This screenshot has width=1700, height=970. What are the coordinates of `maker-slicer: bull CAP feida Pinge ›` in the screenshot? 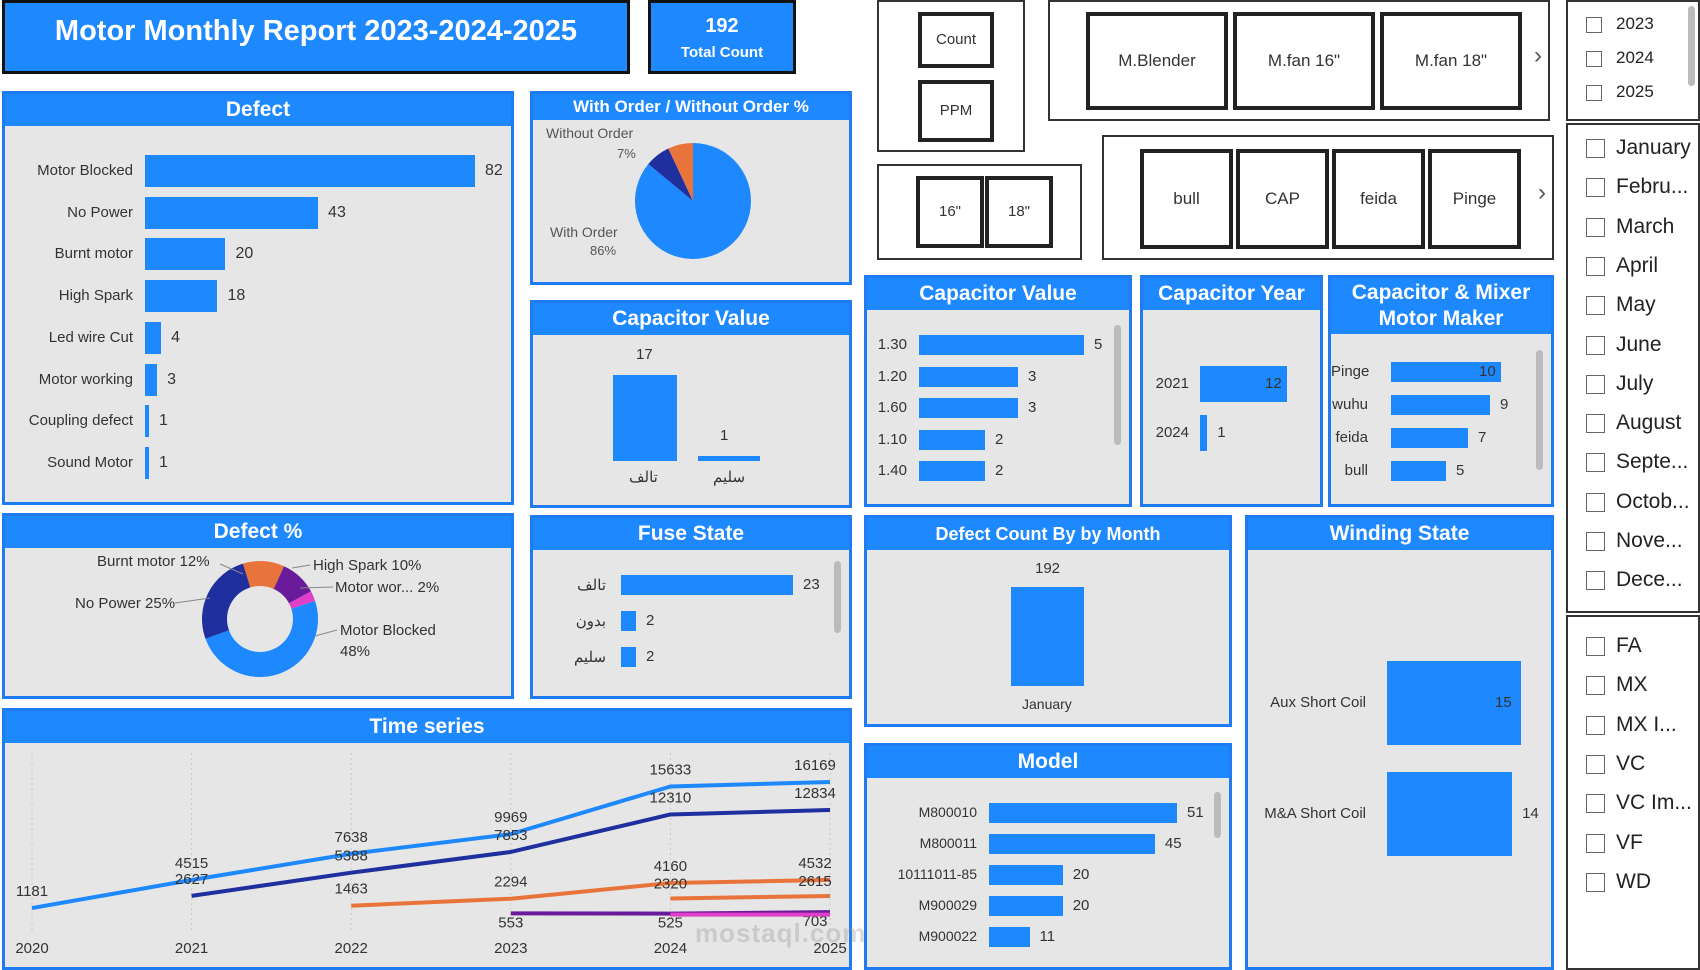 It's located at (1328, 197).